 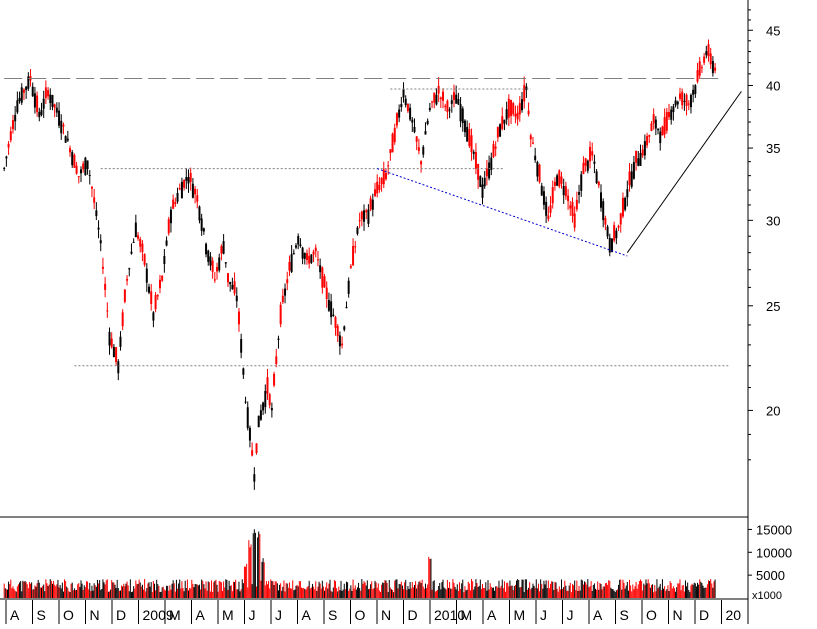 I want to click on x-tick-label: S, so click(x=41, y=615).